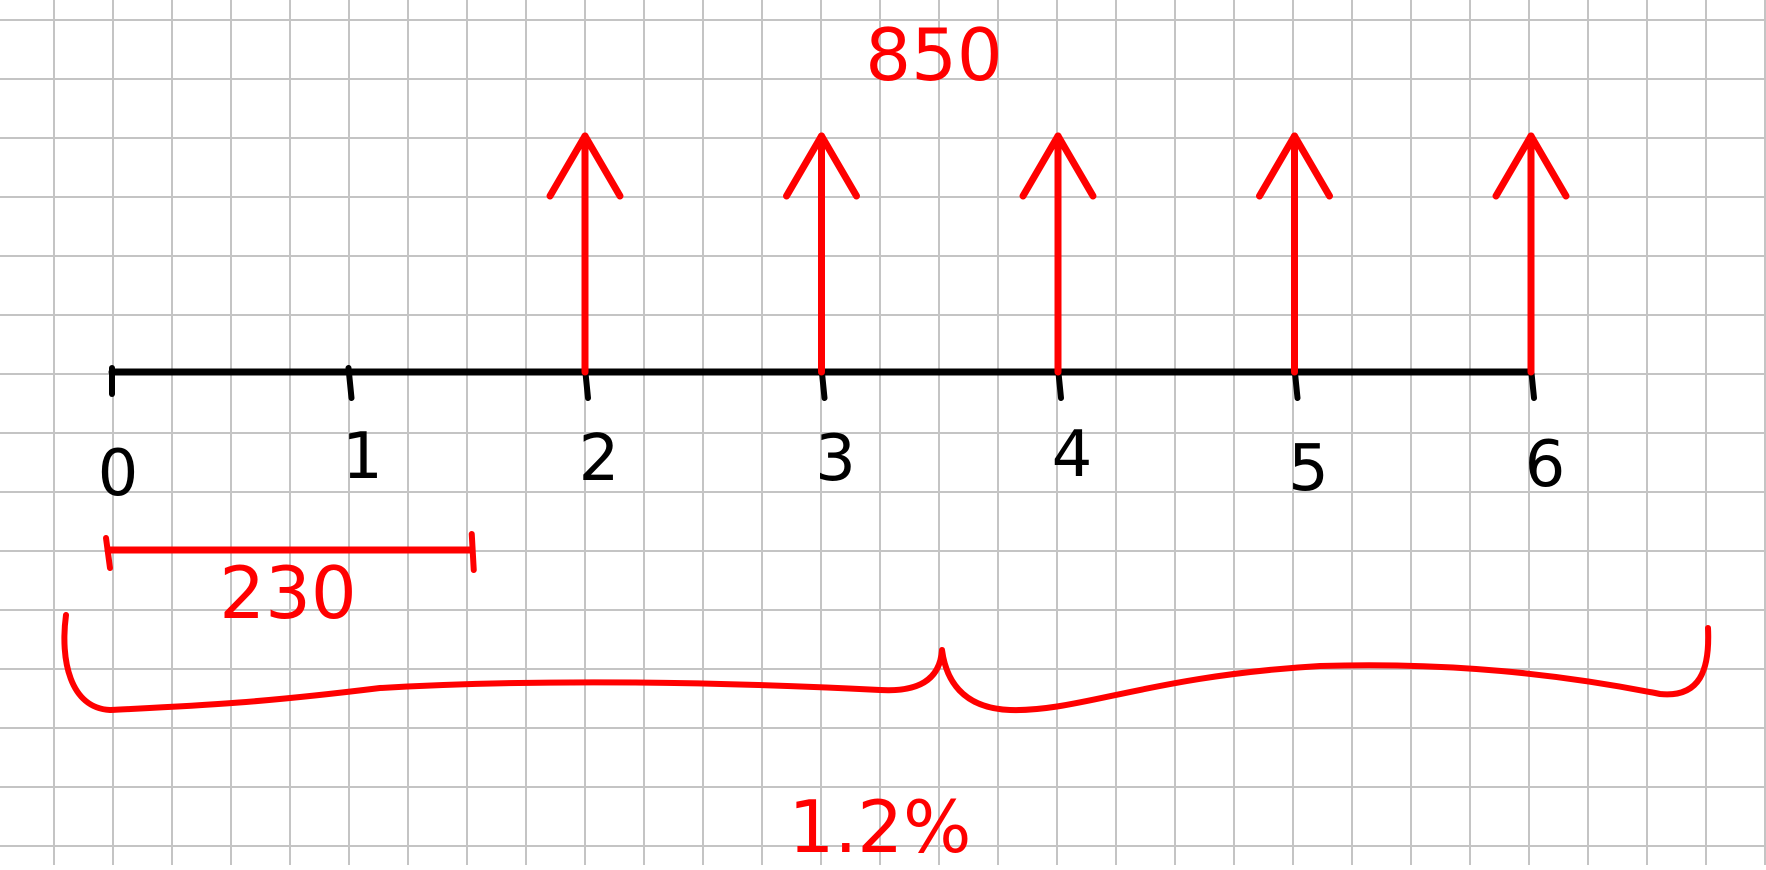  I want to click on outflow-bar-left-cap, so click(108, 553).